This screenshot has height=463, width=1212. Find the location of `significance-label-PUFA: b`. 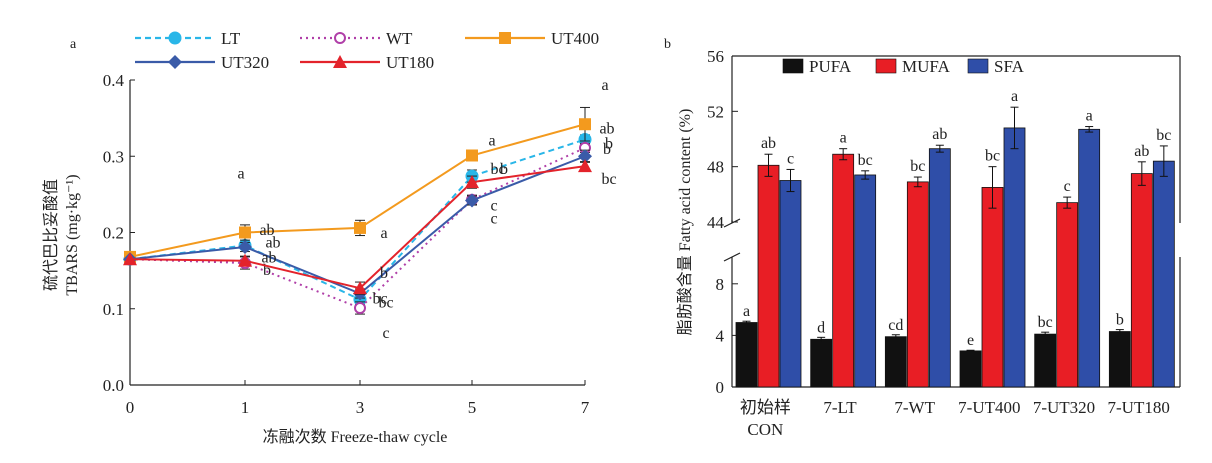

significance-label-PUFA: b is located at coordinates (1120, 320).